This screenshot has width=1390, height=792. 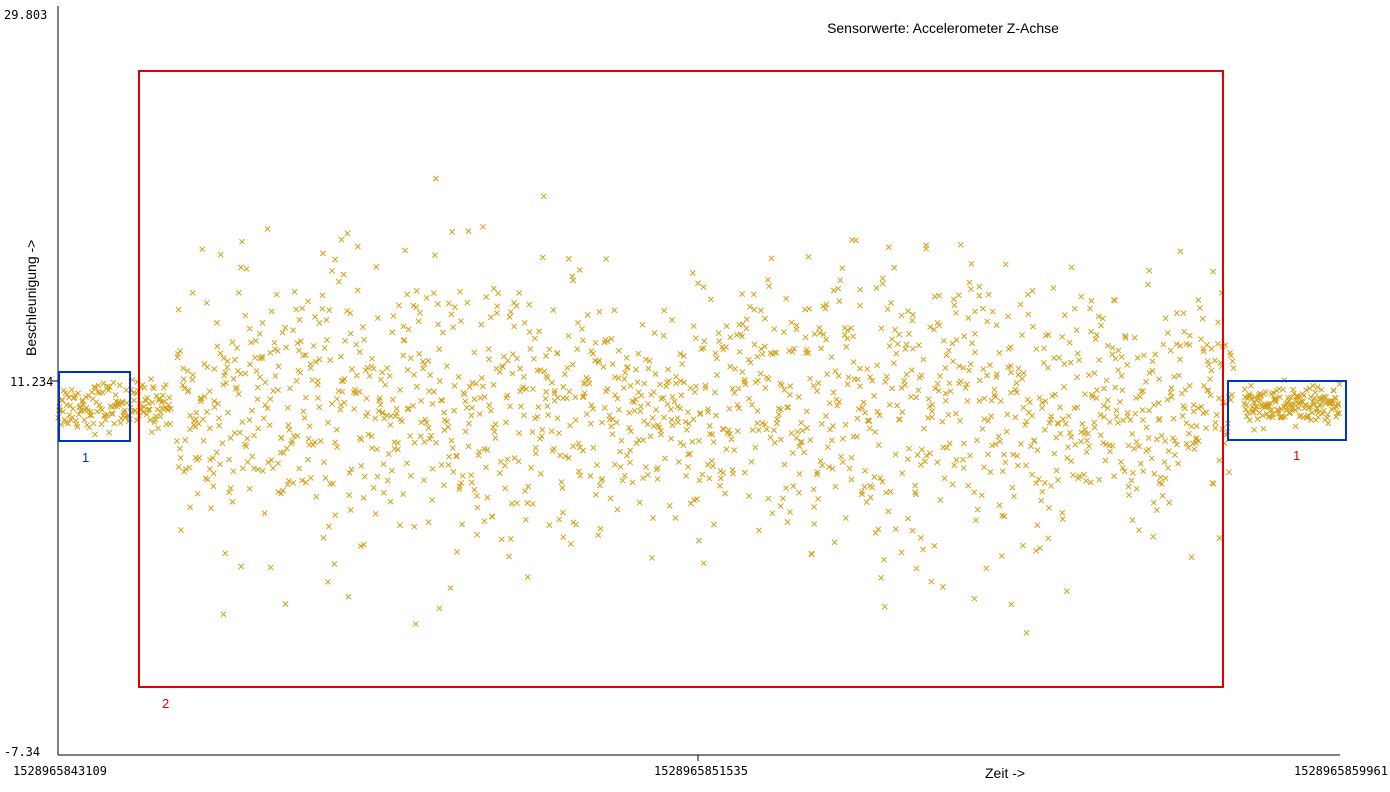 I want to click on annotation-box-right, so click(x=1287, y=410).